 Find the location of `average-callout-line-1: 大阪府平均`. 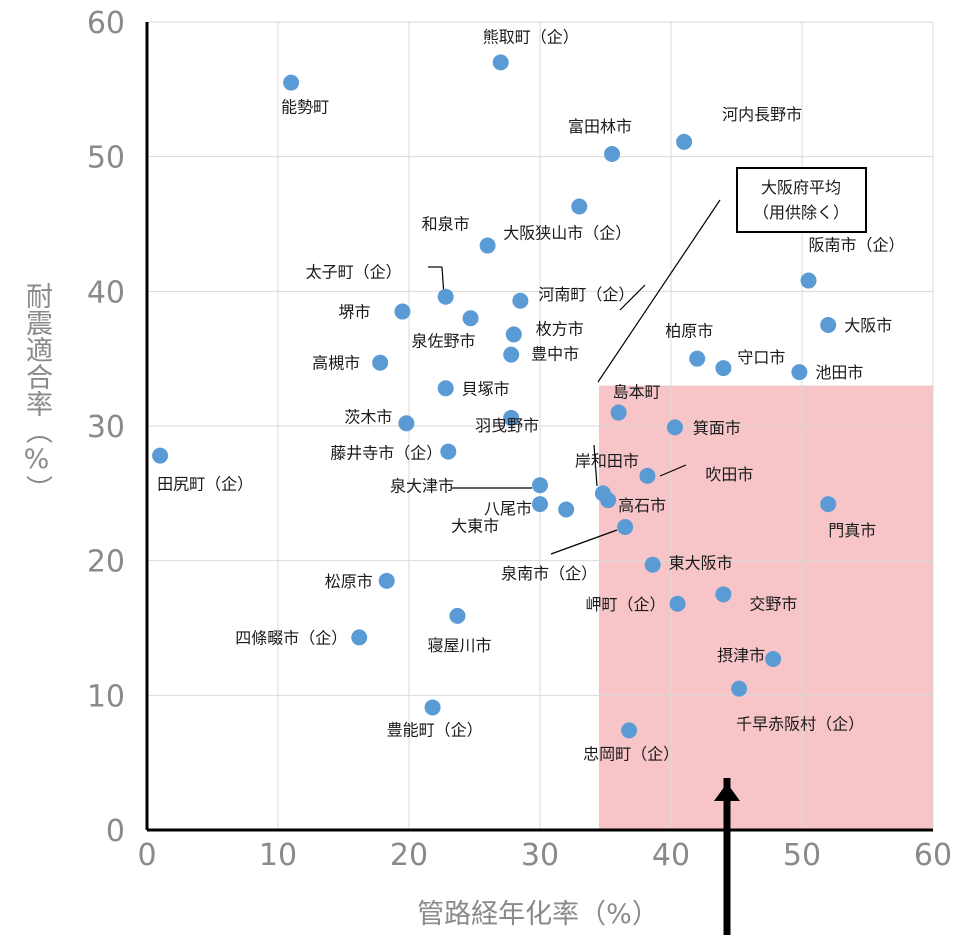

average-callout-line-1: 大阪府平均 is located at coordinates (801, 187).